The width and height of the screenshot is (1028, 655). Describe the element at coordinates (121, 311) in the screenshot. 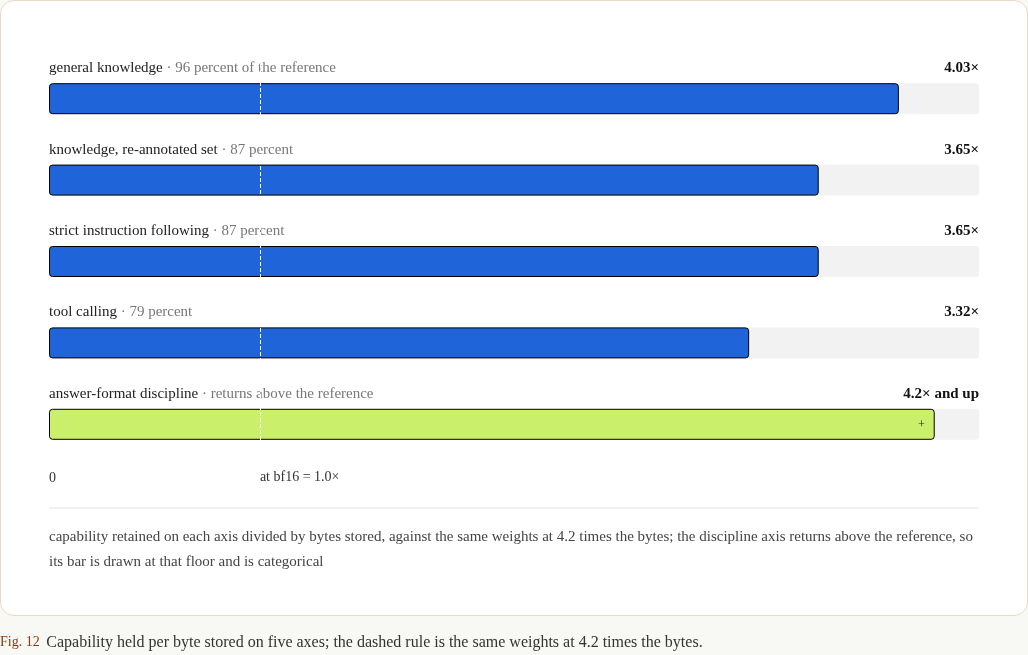

I see `y-tick-label: tool calling · 79 percent` at that location.